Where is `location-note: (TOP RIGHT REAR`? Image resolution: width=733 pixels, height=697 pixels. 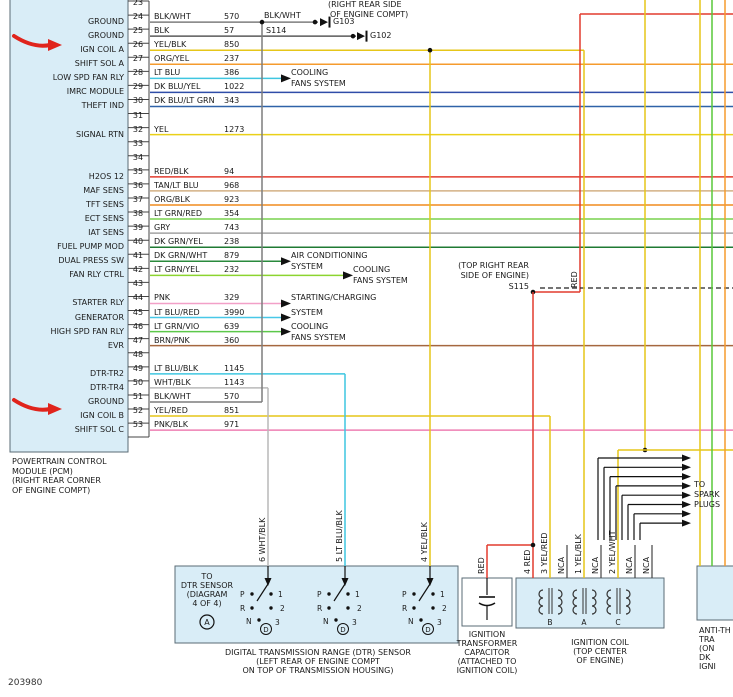
location-note: (TOP RIGHT REAR is located at coordinates (493, 265).